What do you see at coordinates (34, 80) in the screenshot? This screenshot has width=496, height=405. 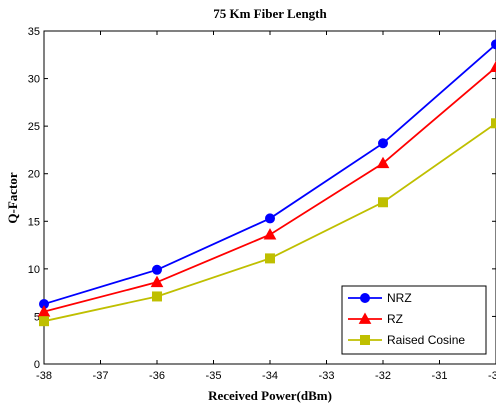 I see `y-tick-label: 30` at bounding box center [34, 80].